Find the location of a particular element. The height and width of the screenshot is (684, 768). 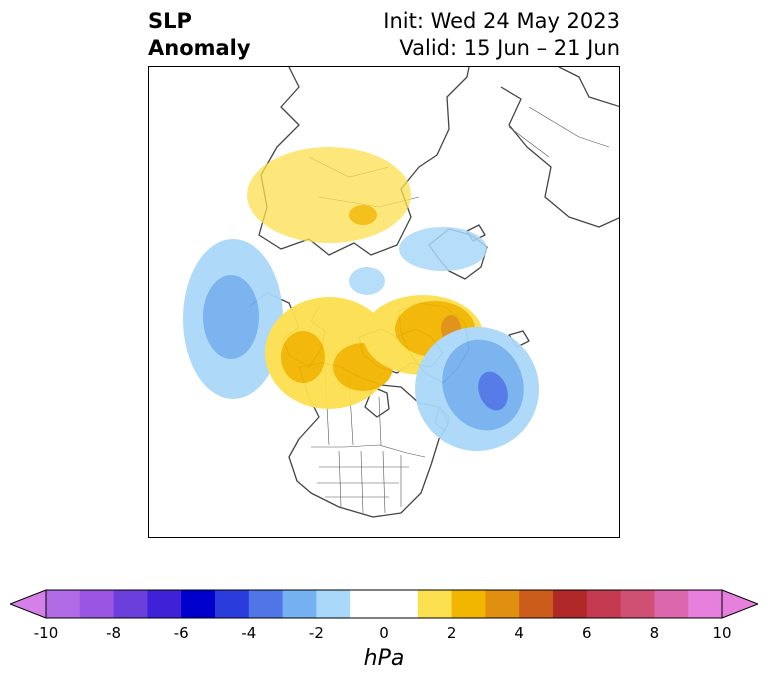

asia-coastline is located at coordinates (364, 161).